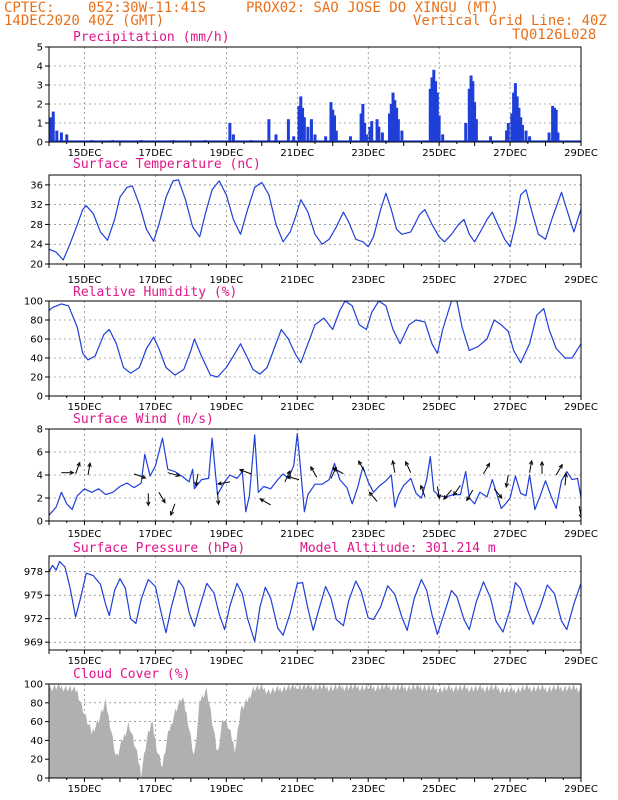 The width and height of the screenshot is (618, 800). I want to click on y-tick-label: 24, so click(36, 245).